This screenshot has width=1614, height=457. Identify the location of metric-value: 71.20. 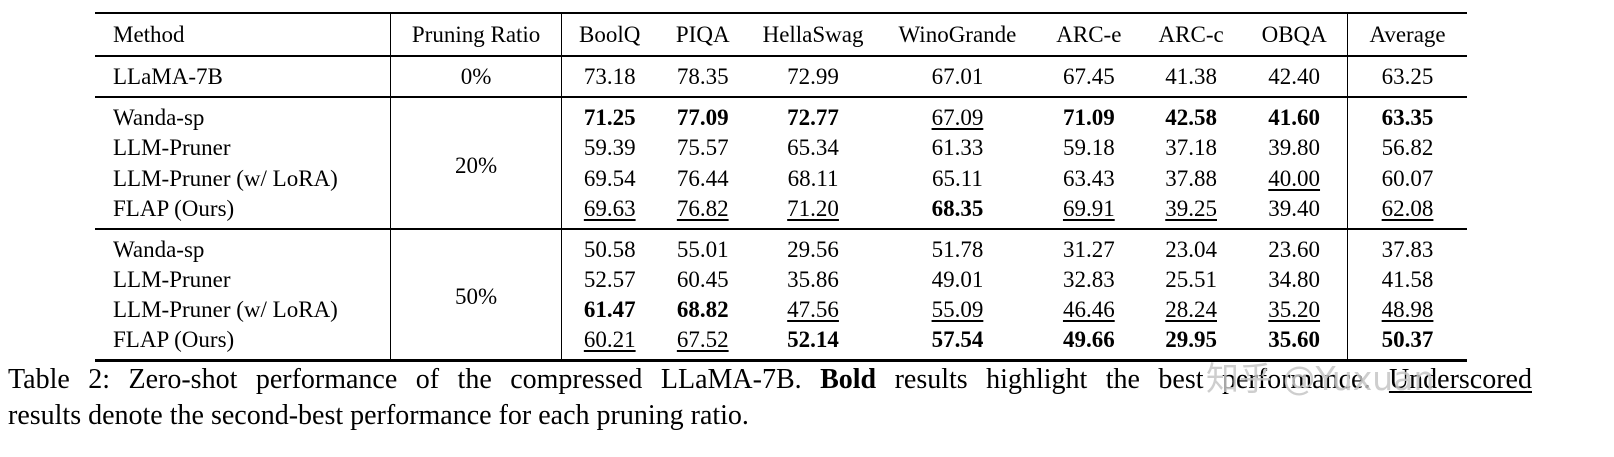
(813, 208).